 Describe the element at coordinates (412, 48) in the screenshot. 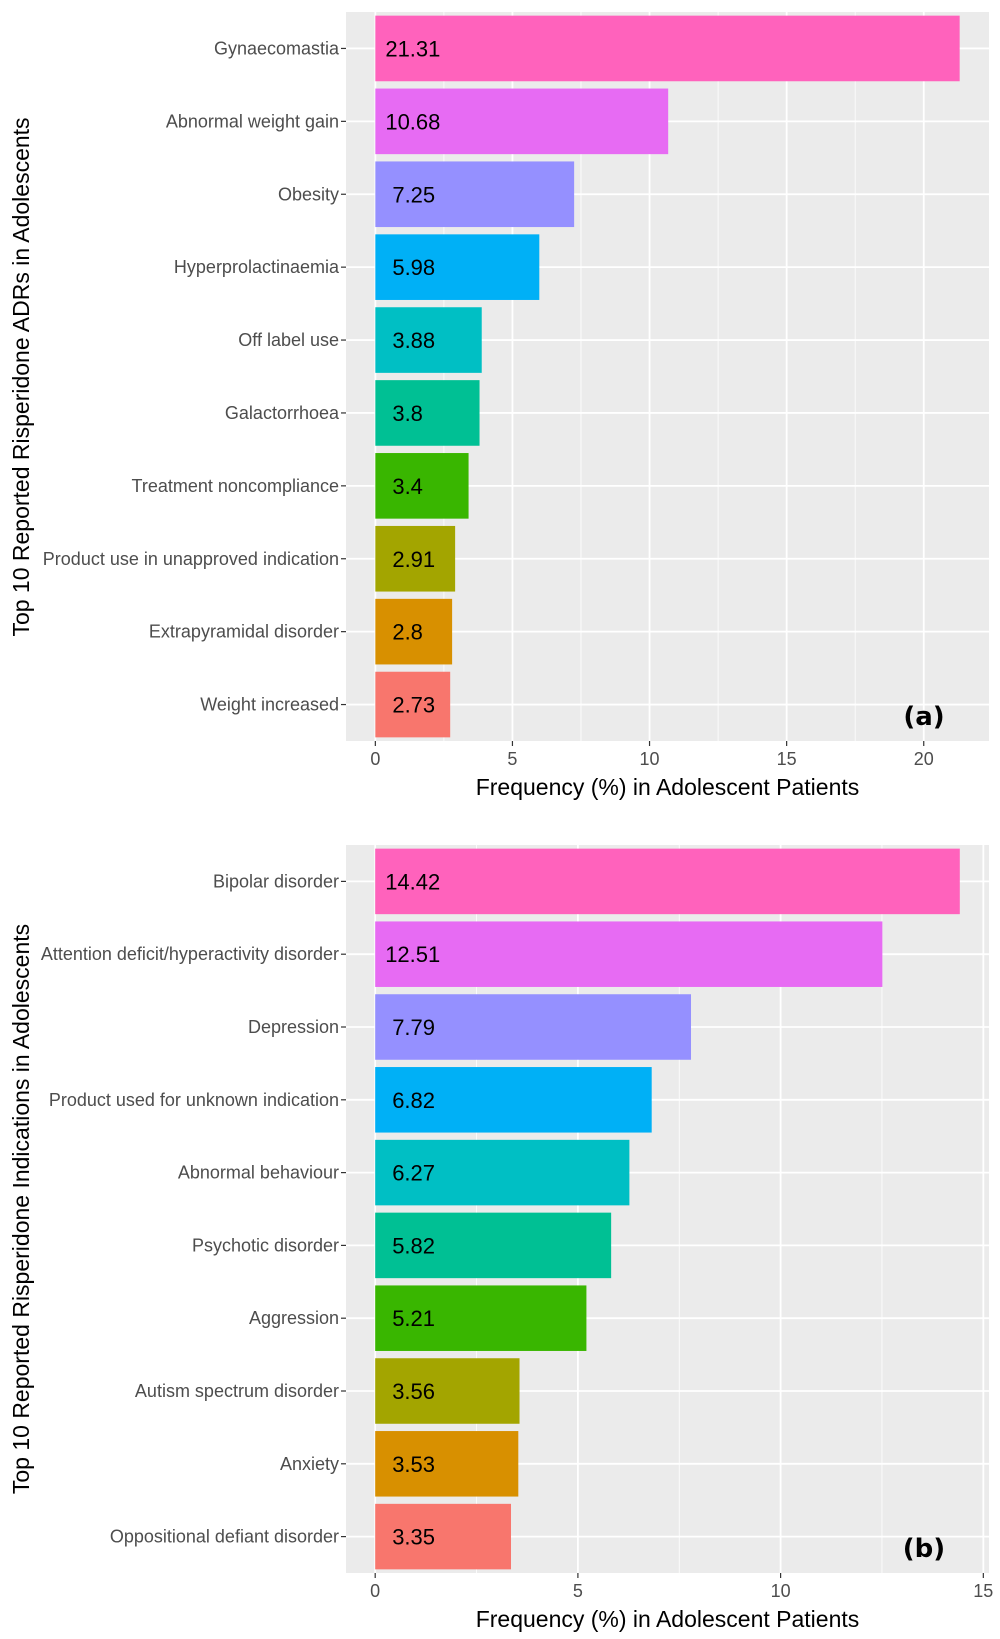

I see `data-label: 21.31` at that location.